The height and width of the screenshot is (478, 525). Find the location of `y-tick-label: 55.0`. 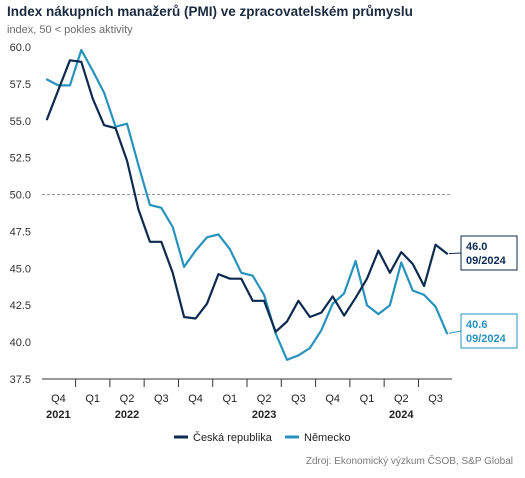

y-tick-label: 55.0 is located at coordinates (20, 122).